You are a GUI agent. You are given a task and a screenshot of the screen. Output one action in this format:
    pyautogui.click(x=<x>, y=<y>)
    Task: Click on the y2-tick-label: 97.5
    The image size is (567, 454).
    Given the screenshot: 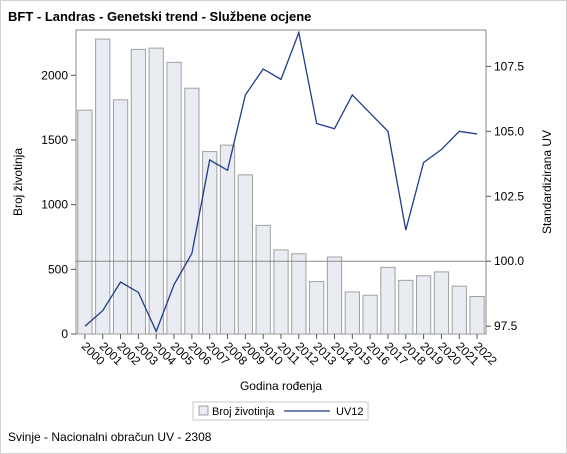 What is the action you would take?
    pyautogui.click(x=506, y=326)
    